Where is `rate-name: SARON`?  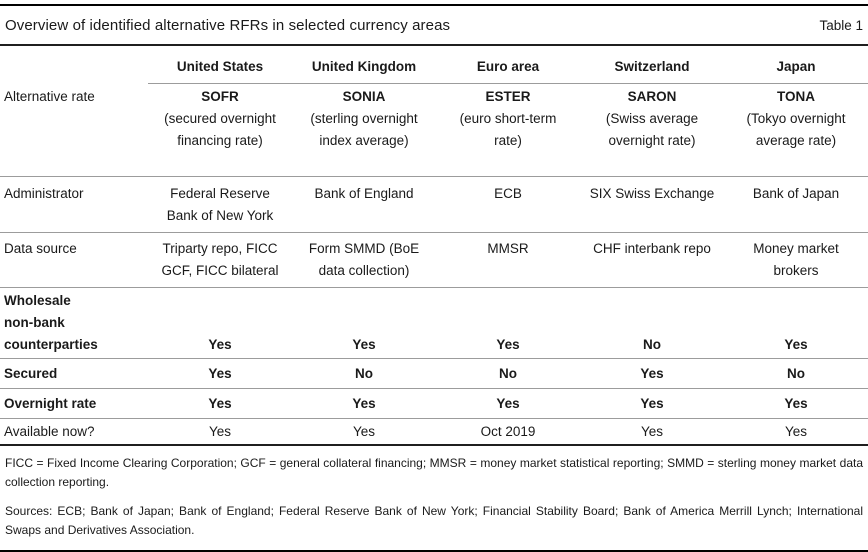
rate-name: SARON is located at coordinates (652, 96).